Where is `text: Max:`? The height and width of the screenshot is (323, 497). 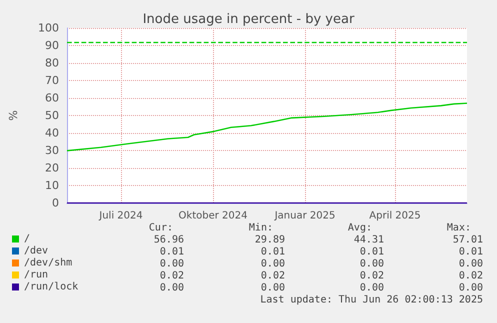
text: Max: is located at coordinates (458, 228).